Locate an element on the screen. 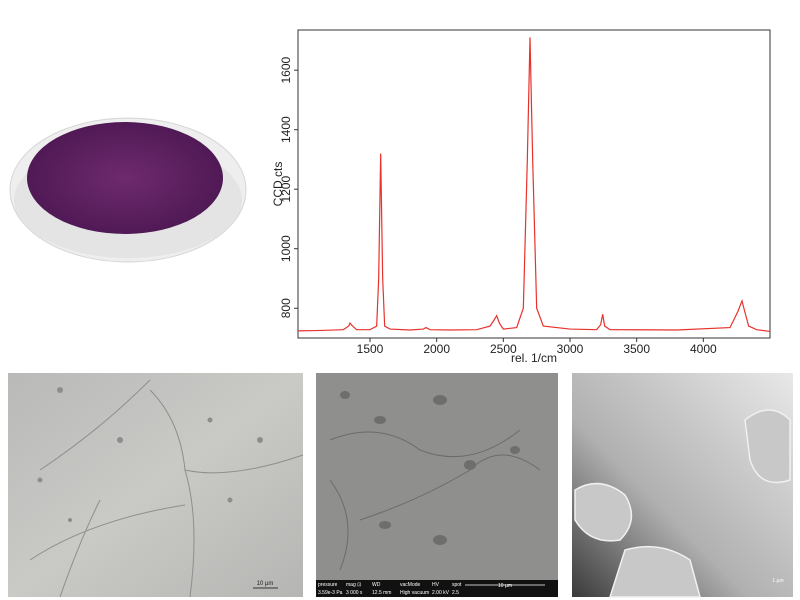  x-axis-label: rel. 1/cm is located at coordinates (534, 358).